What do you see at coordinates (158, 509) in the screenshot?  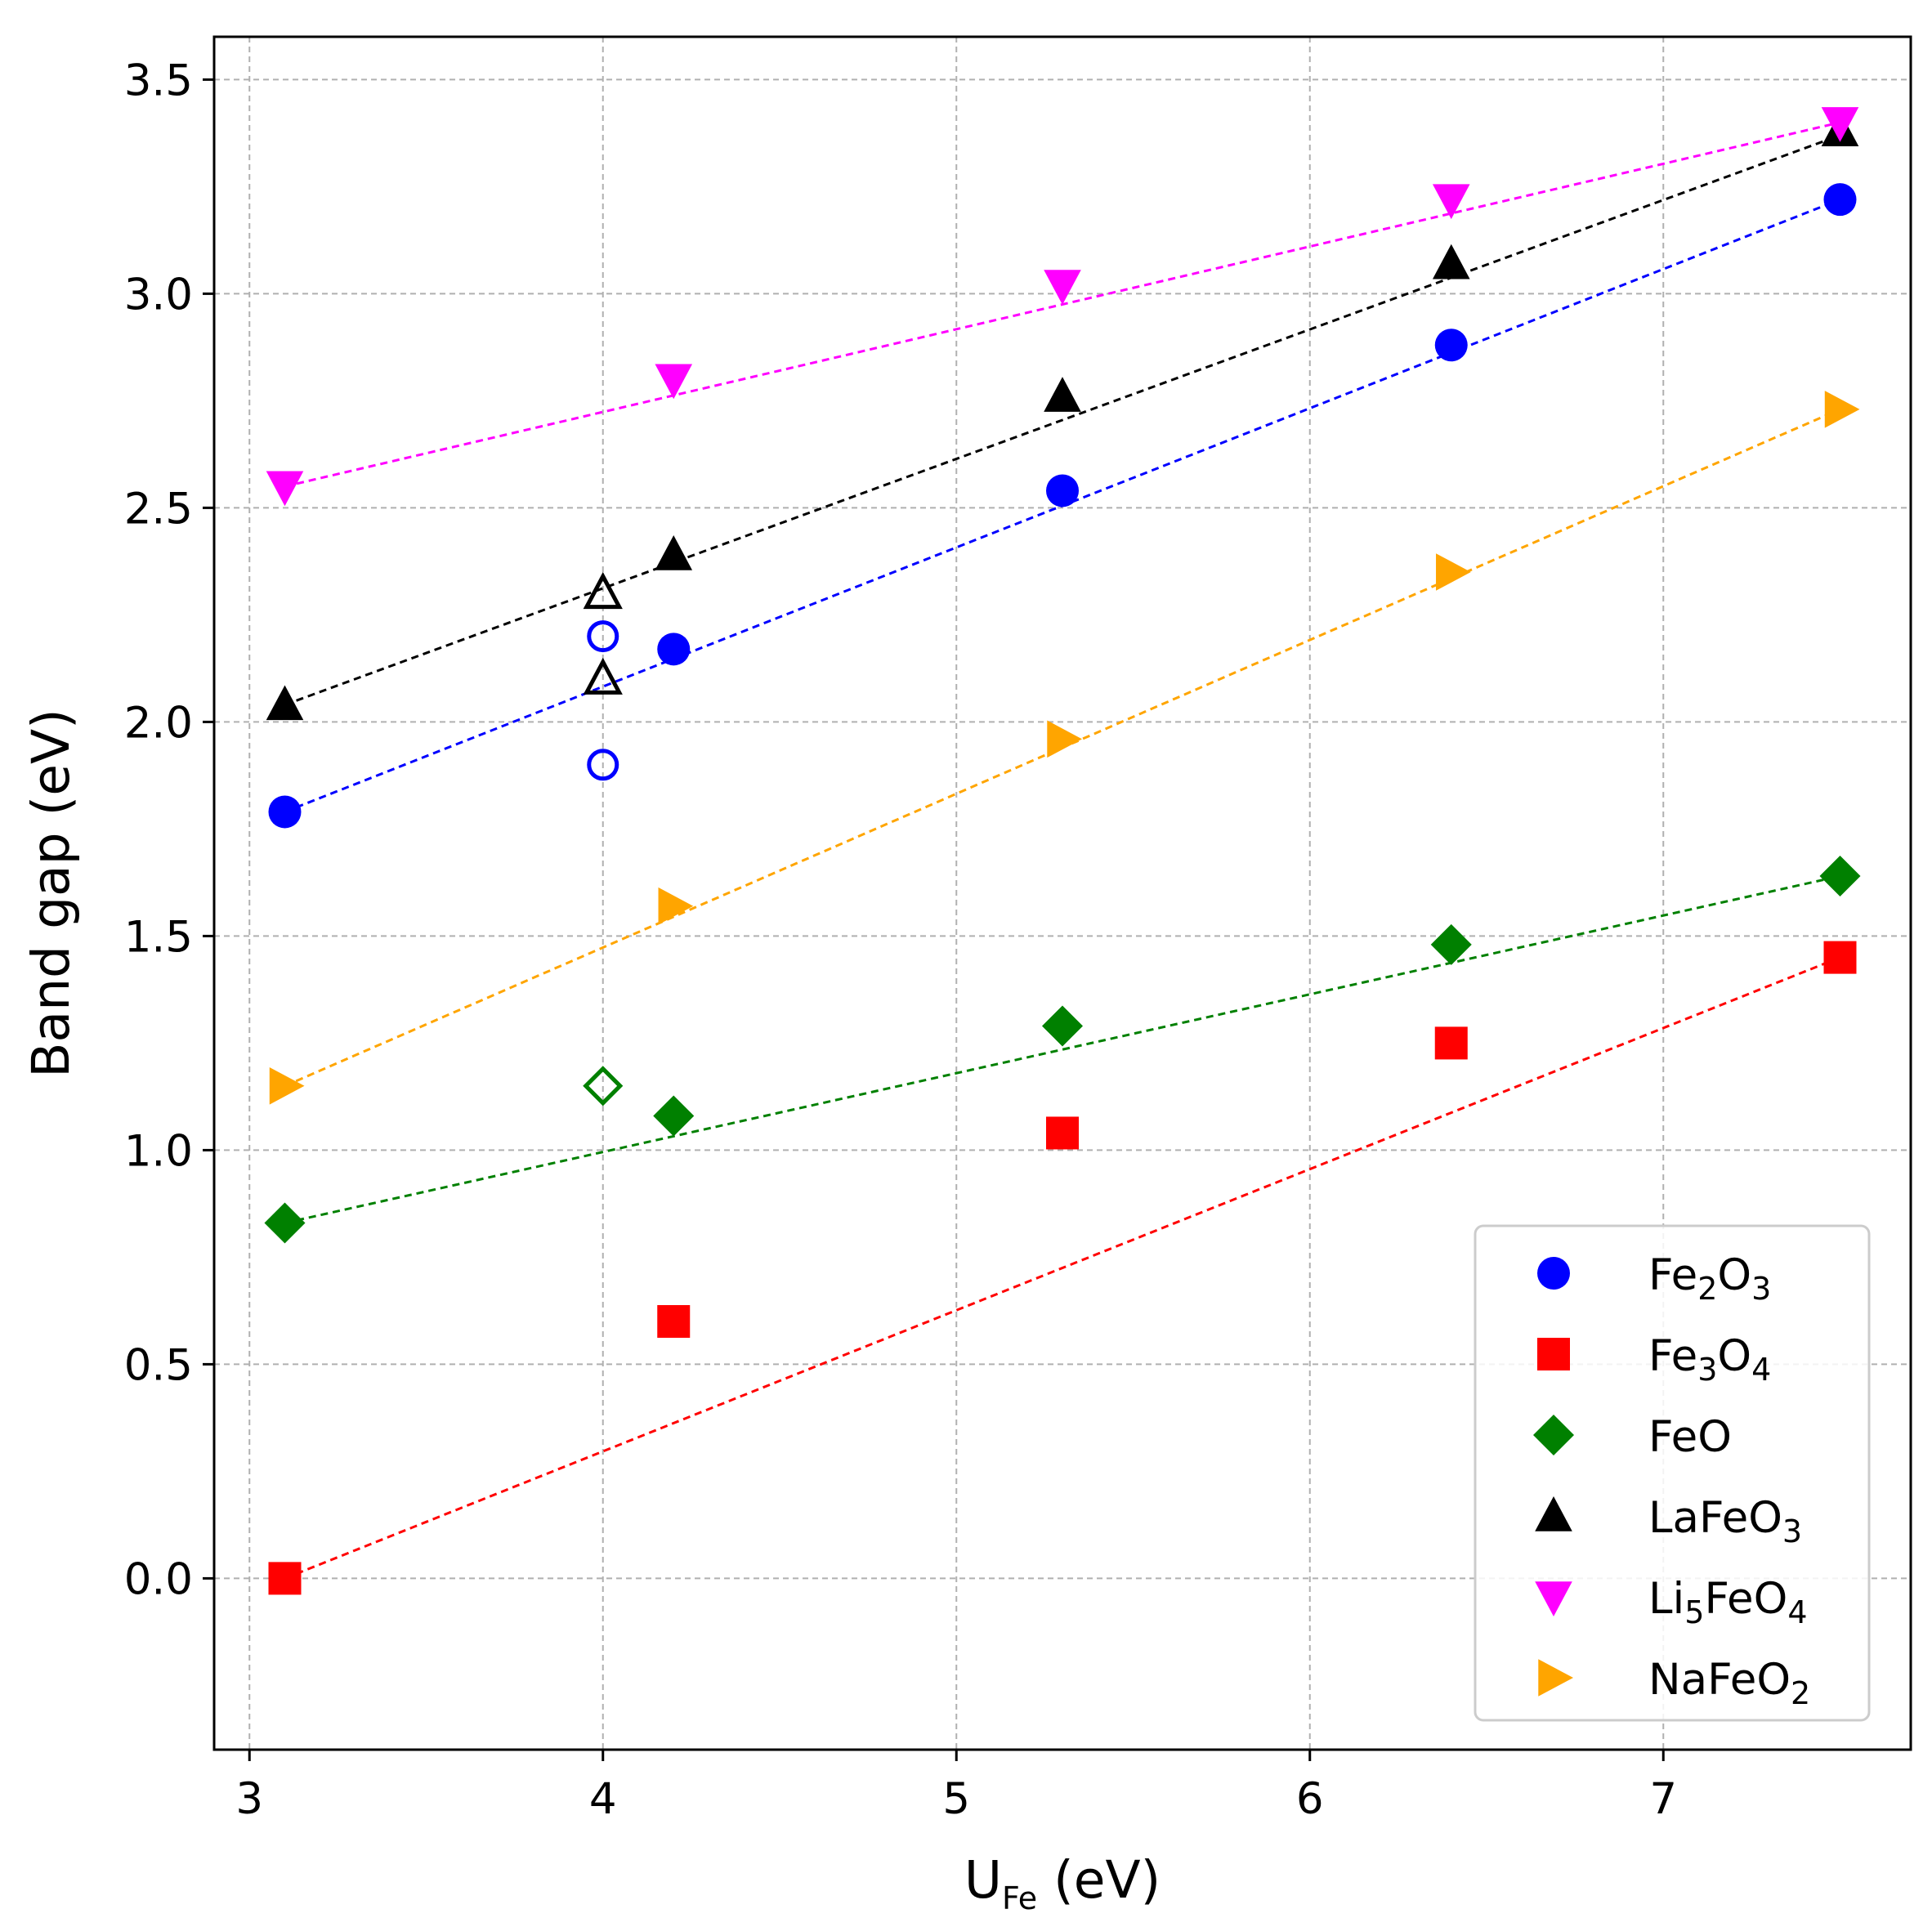 I see `y-tick-label: 2.5` at bounding box center [158, 509].